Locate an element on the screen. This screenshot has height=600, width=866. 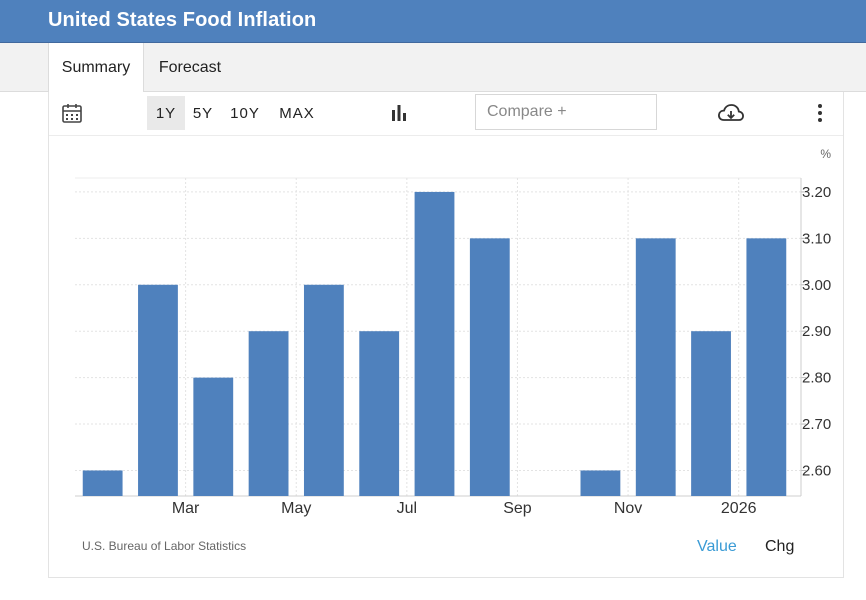
bar-may-2025 is located at coordinates (323, 390).